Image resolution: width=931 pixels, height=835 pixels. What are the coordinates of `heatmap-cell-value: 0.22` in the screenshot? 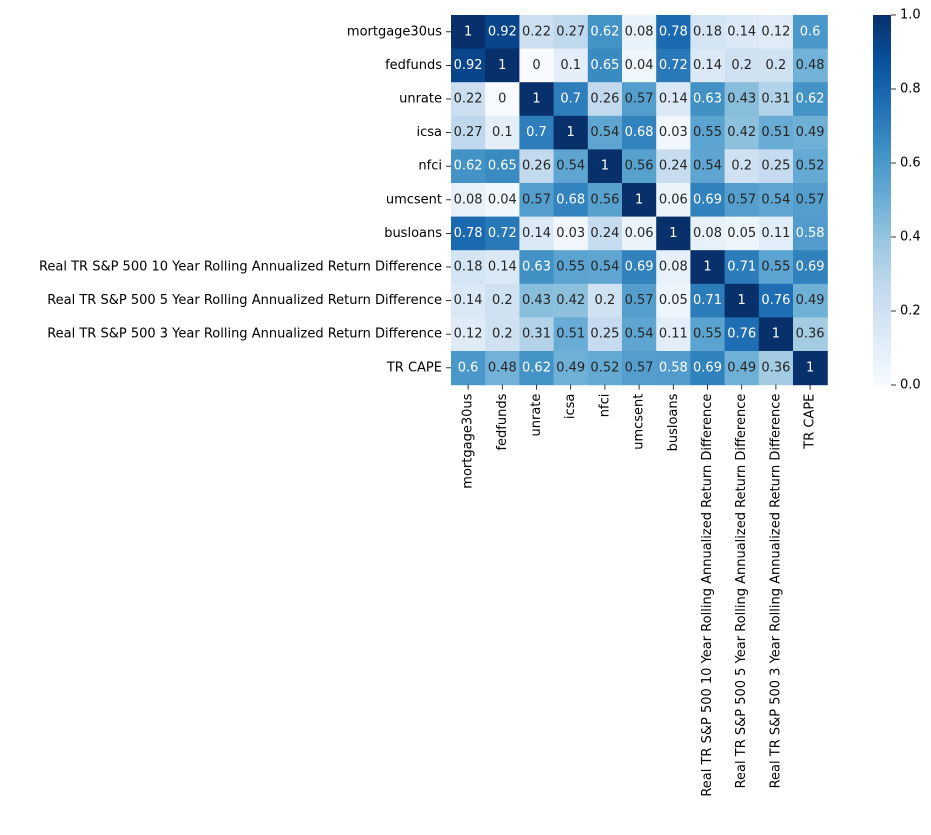 It's located at (536, 31).